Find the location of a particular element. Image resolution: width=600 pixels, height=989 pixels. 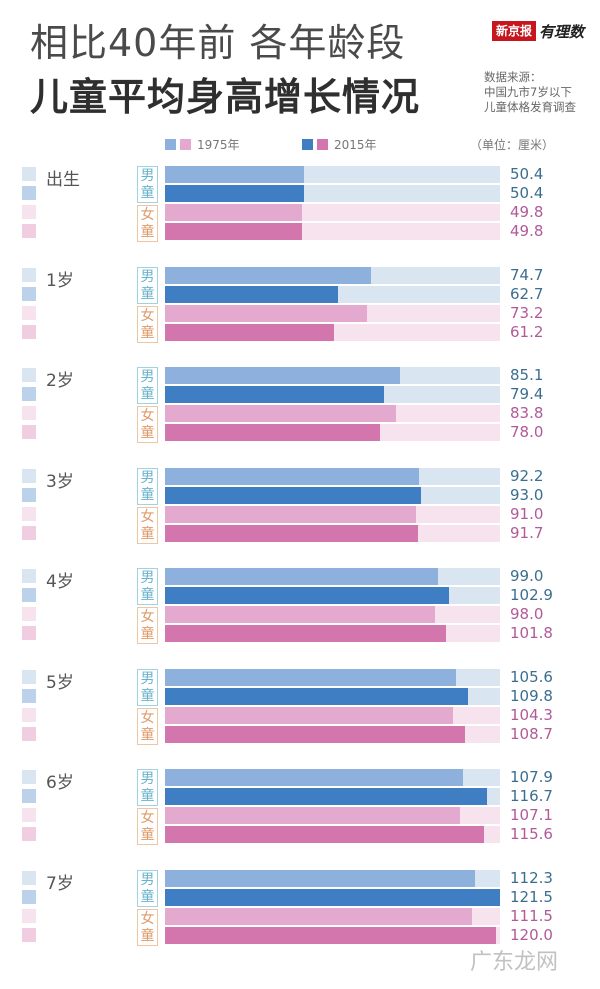

value-label-boy-1975: 74.7 is located at coordinates (527, 274).